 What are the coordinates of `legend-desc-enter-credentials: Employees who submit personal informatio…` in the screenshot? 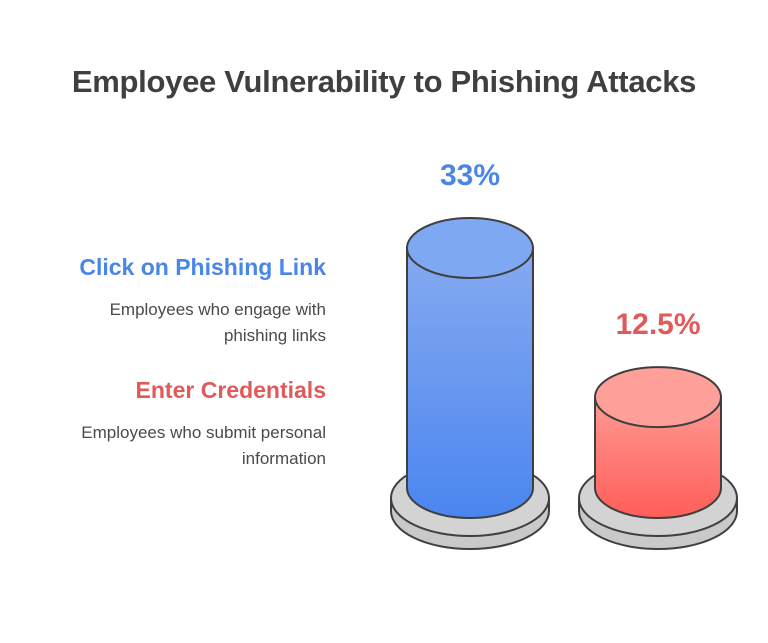 It's located at (203, 445).